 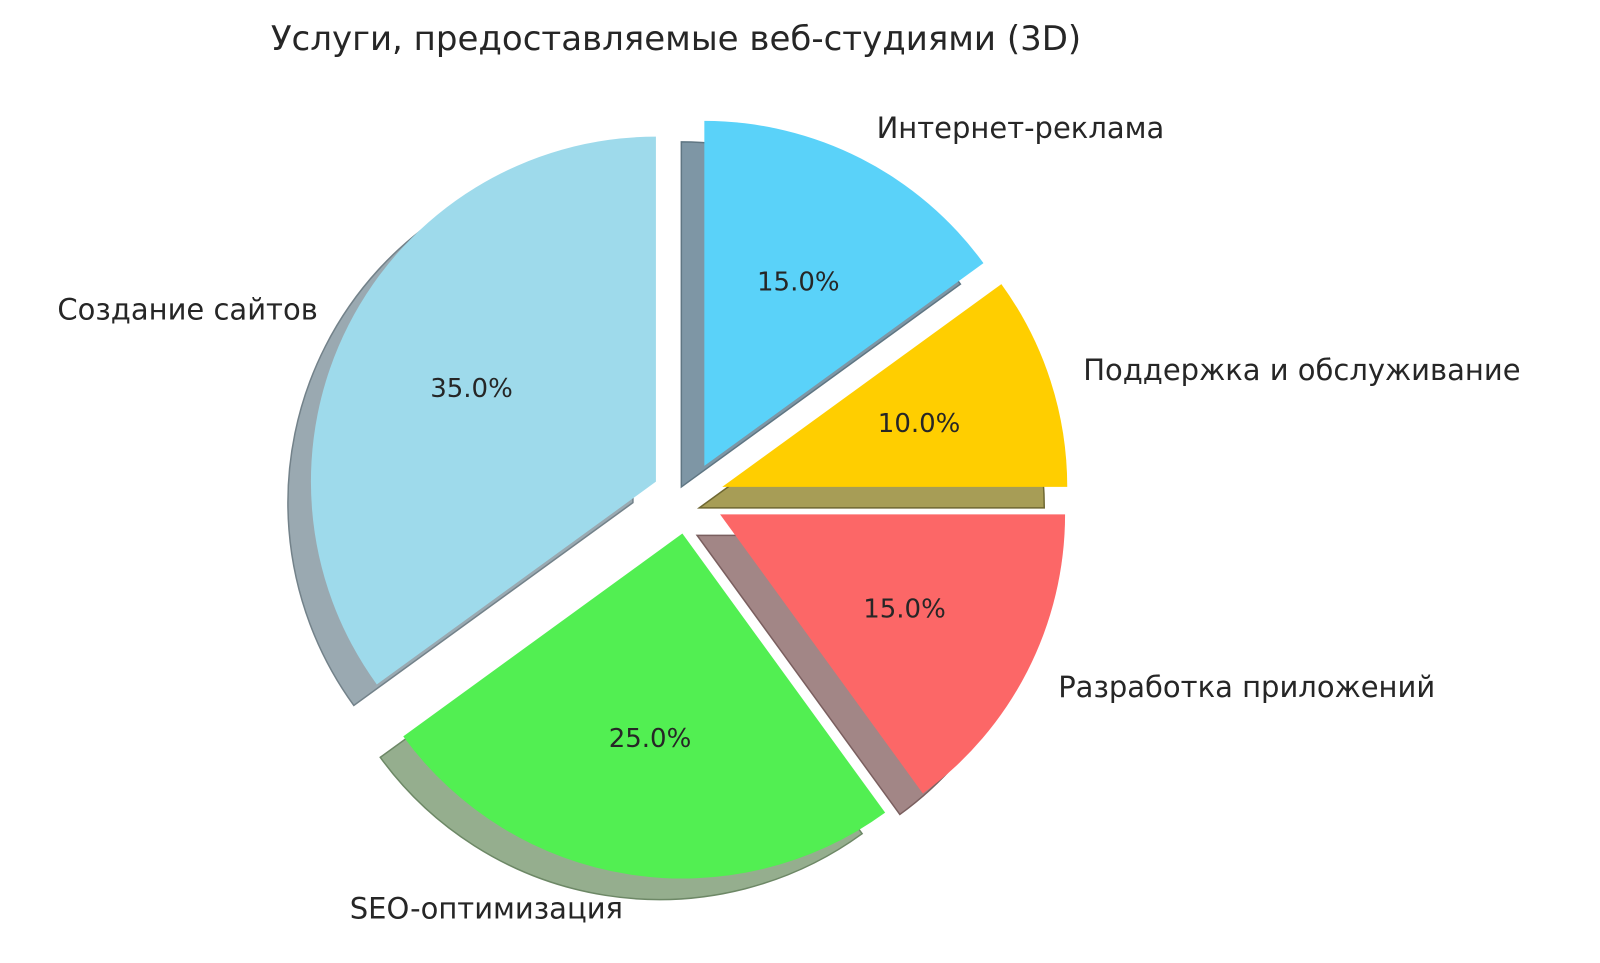 What do you see at coordinates (1021, 128) in the screenshot?
I see `slice-category-label-0: Интернет-реклама` at bounding box center [1021, 128].